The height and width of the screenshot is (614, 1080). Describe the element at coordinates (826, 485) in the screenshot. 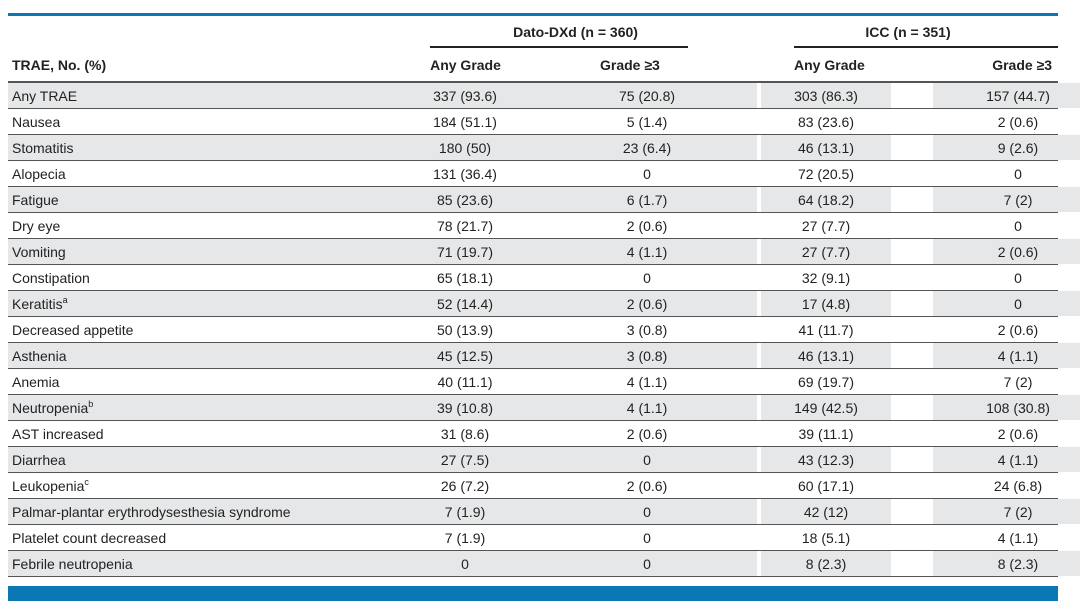

I see `cell-value: 60 (17.1)` at that location.